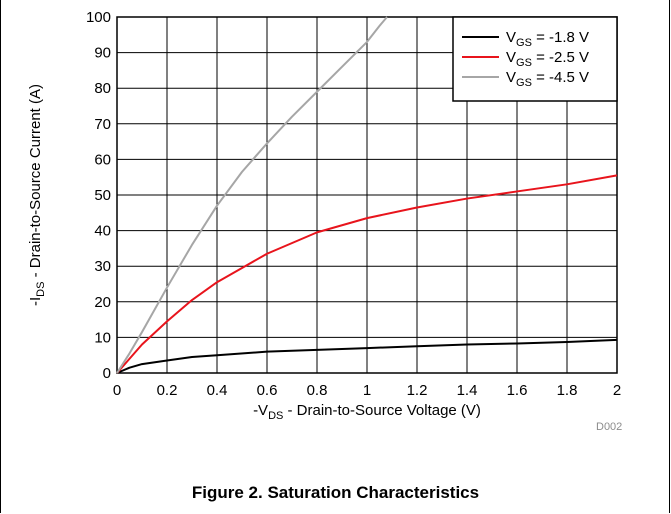 The image size is (671, 514). I want to click on figure-caption: Figure 2. Saturation Characteristics, so click(335, 492).